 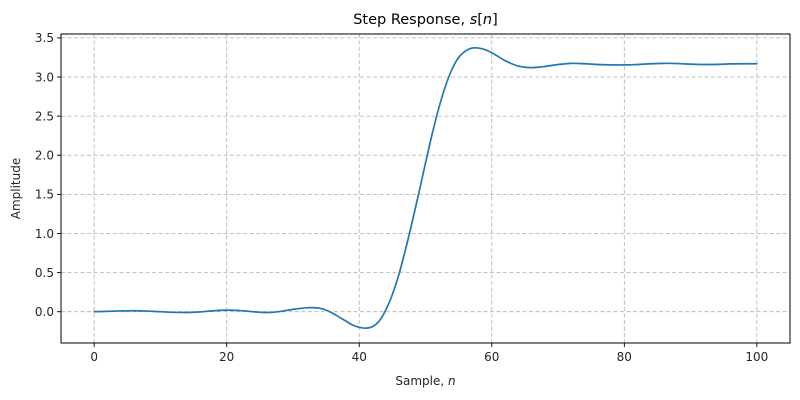 What do you see at coordinates (44, 234) in the screenshot?
I see `y-tick-label: 1.0` at bounding box center [44, 234].